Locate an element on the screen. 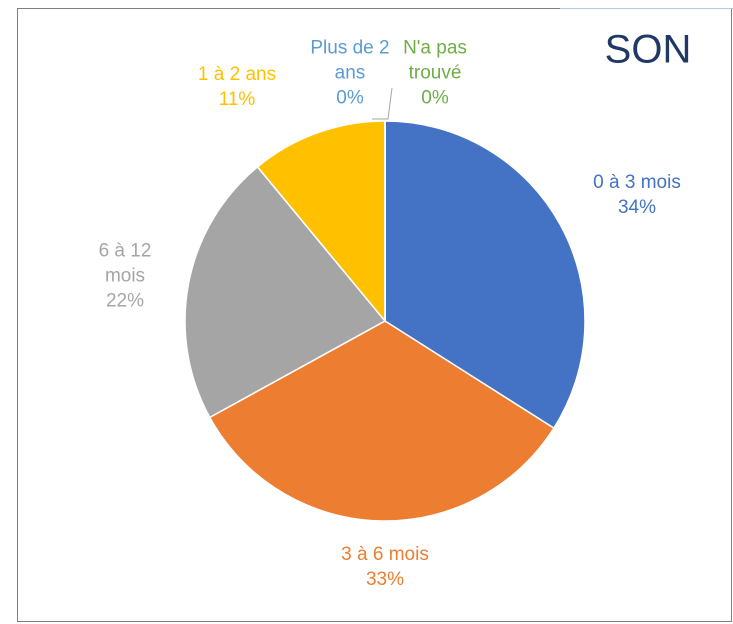 This screenshot has width=733, height=624. data-label: 3 à 6 mois 33% is located at coordinates (385, 567).